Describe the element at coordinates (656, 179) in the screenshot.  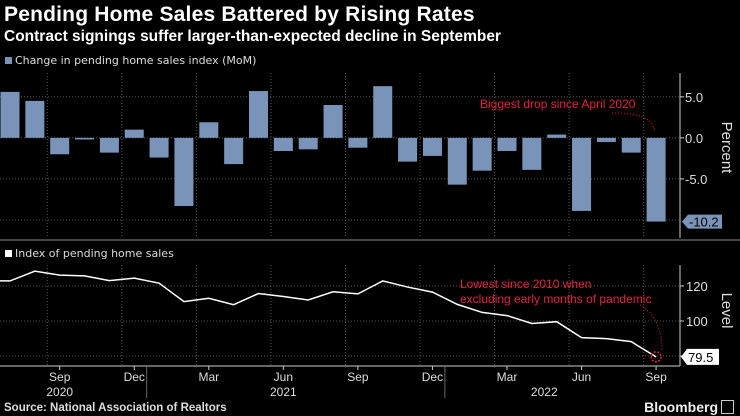
I see `bar-sep-2022` at that location.